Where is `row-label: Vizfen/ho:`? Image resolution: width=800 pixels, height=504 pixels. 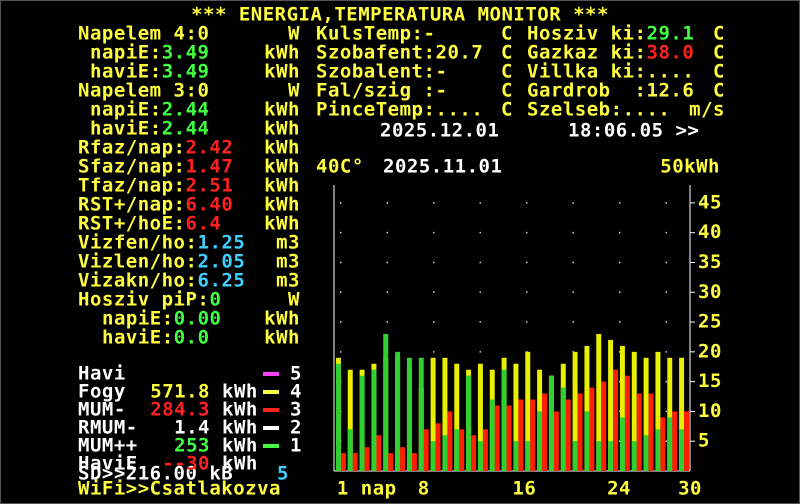 row-label: Vizfen/ho: is located at coordinates (137, 243).